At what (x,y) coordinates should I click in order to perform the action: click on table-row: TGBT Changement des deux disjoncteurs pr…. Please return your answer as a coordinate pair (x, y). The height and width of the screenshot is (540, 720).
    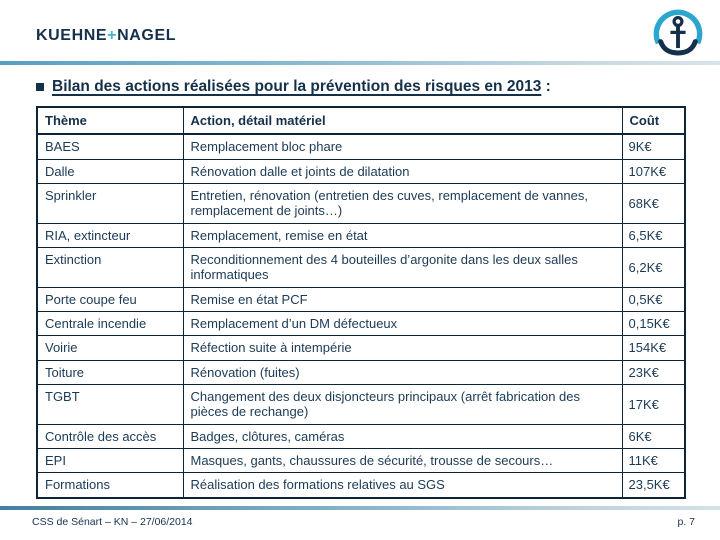
    Looking at the image, I should click on (361, 404).